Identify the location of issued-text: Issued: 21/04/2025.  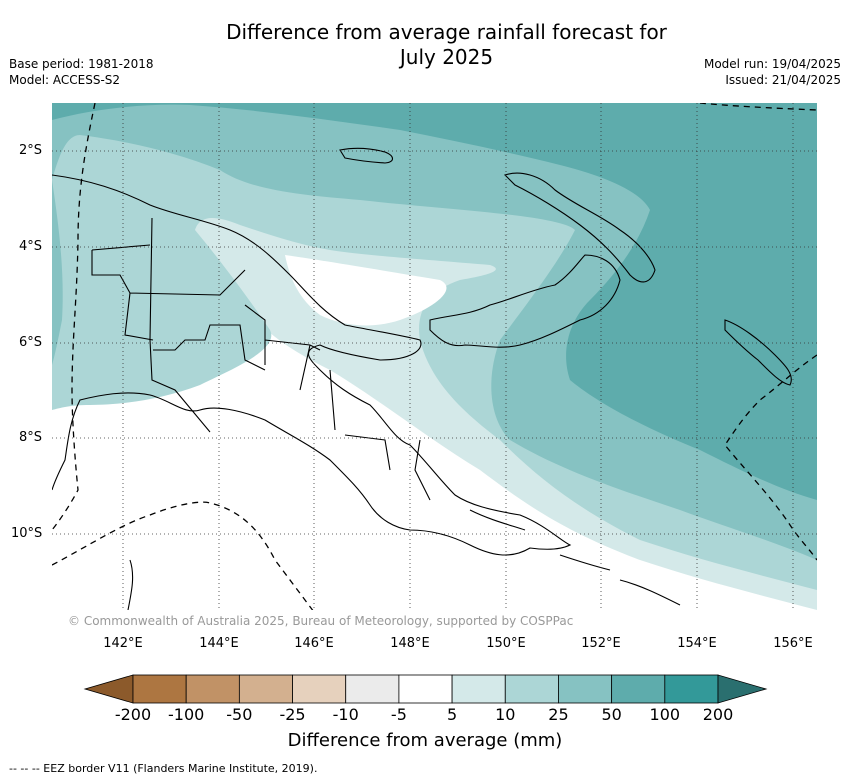
(783, 80).